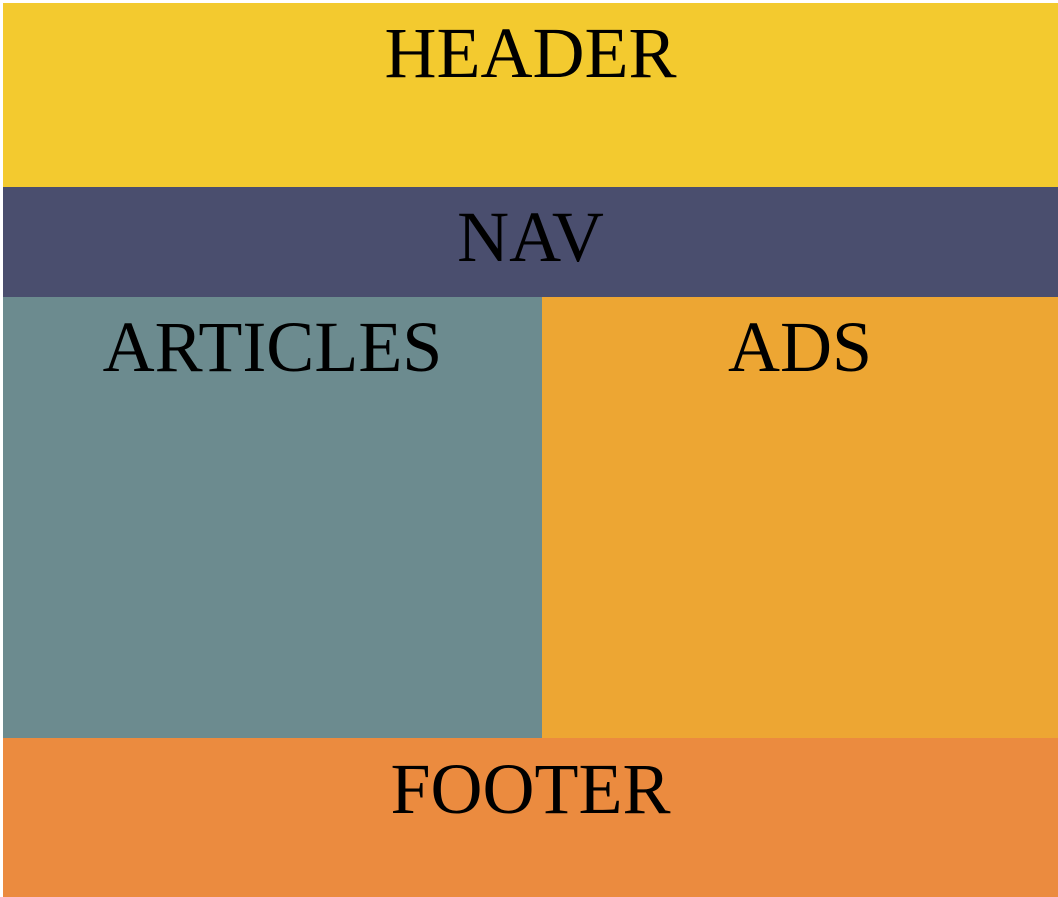 This screenshot has height=897, width=1058. I want to click on footer-label: FOOTER, so click(530, 789).